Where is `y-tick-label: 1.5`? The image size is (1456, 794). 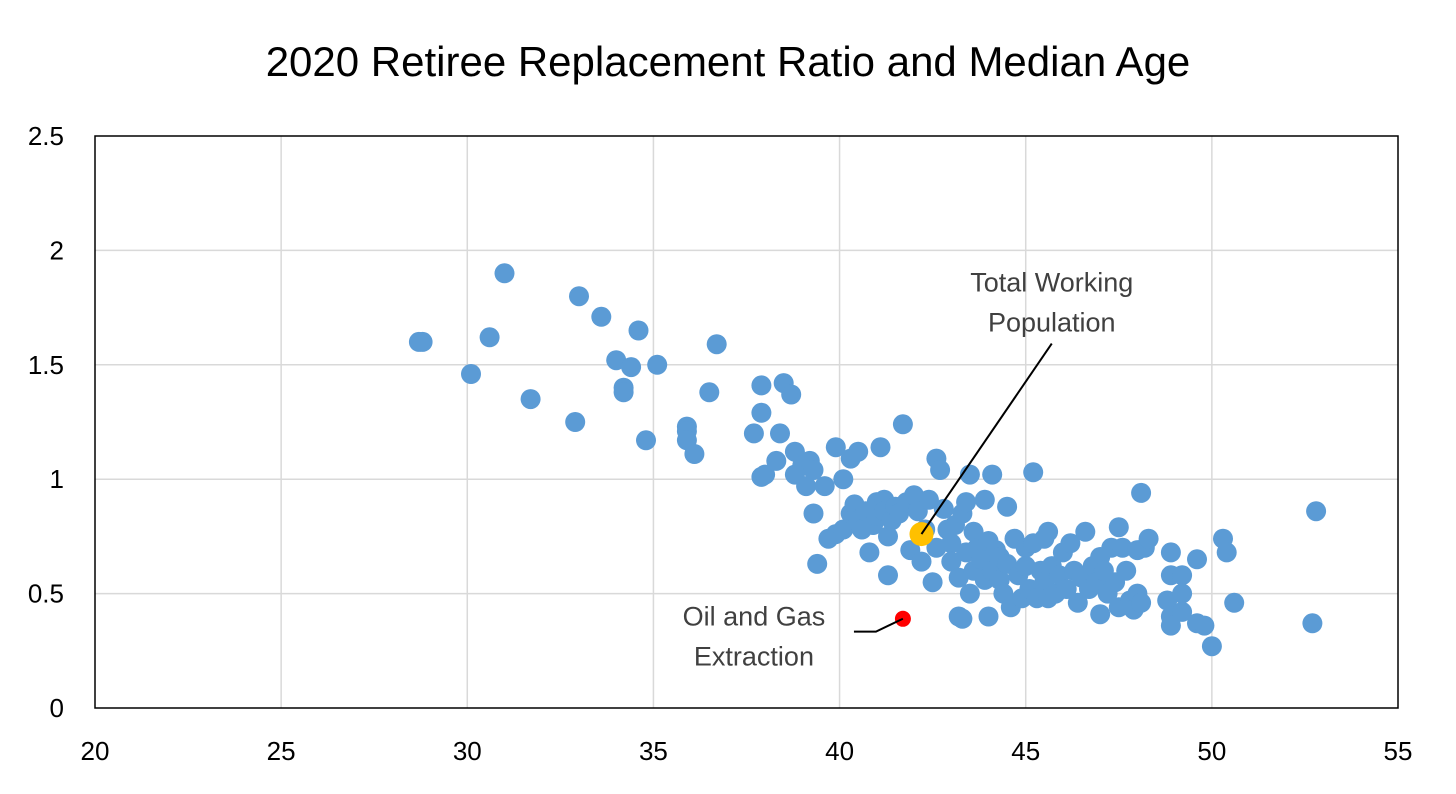 y-tick-label: 1.5 is located at coordinates (46, 365).